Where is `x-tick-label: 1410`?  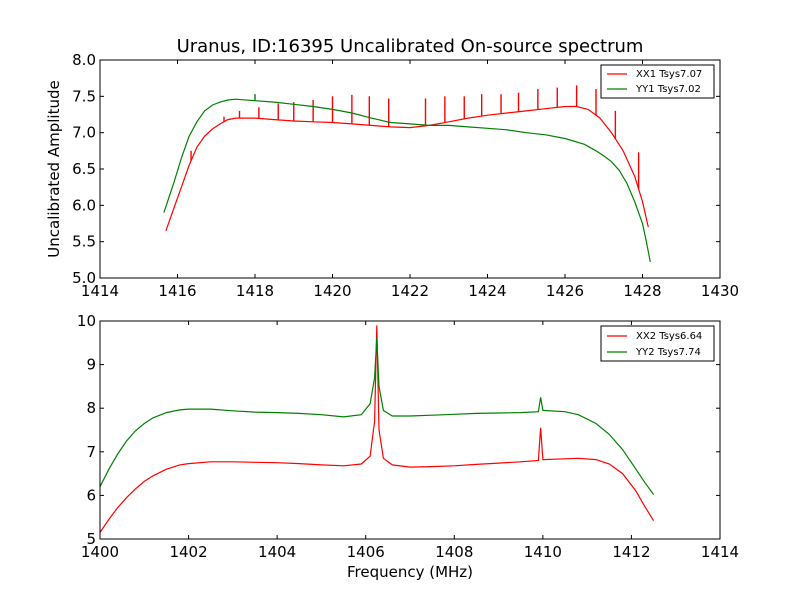 x-tick-label: 1410 is located at coordinates (543, 552).